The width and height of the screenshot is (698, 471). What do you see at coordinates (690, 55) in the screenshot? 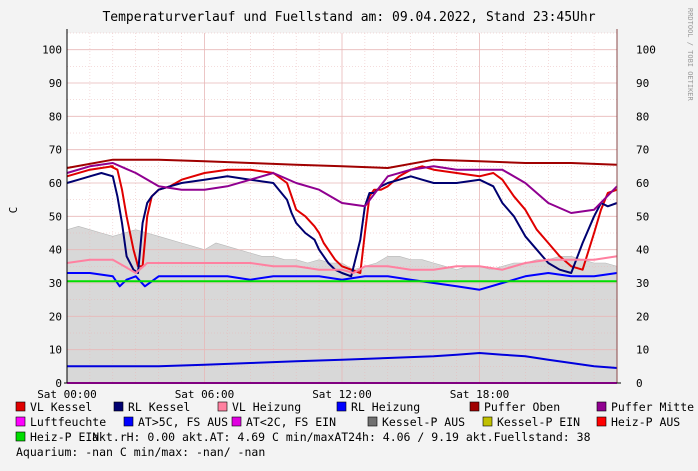
I see `watermark: RRDTOOL / TOBI OETIKER` at bounding box center [690, 55].